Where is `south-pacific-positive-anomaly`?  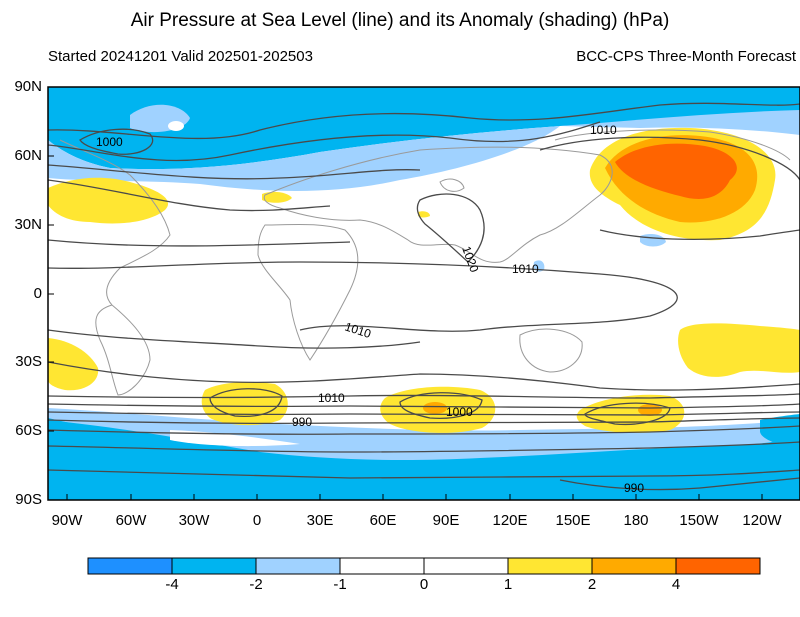 south-pacific-positive-anomaly is located at coordinates (739, 350).